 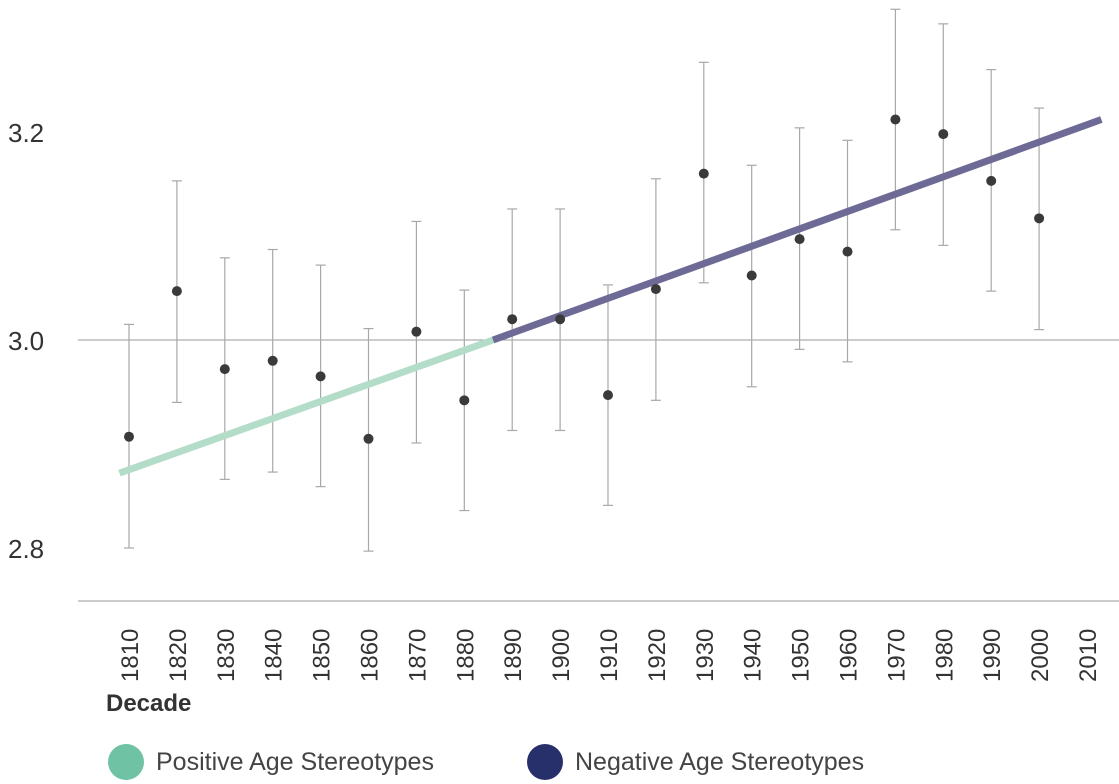 I want to click on legend-swatch-negative, so click(x=545, y=762).